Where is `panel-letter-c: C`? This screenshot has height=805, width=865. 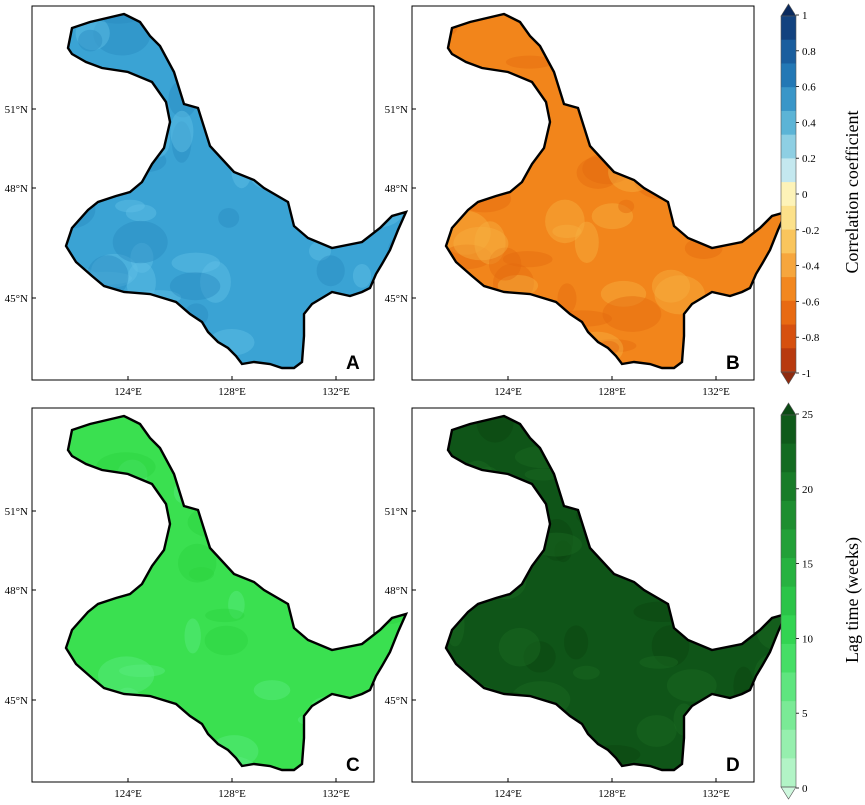 panel-letter-c: C is located at coordinates (353, 765).